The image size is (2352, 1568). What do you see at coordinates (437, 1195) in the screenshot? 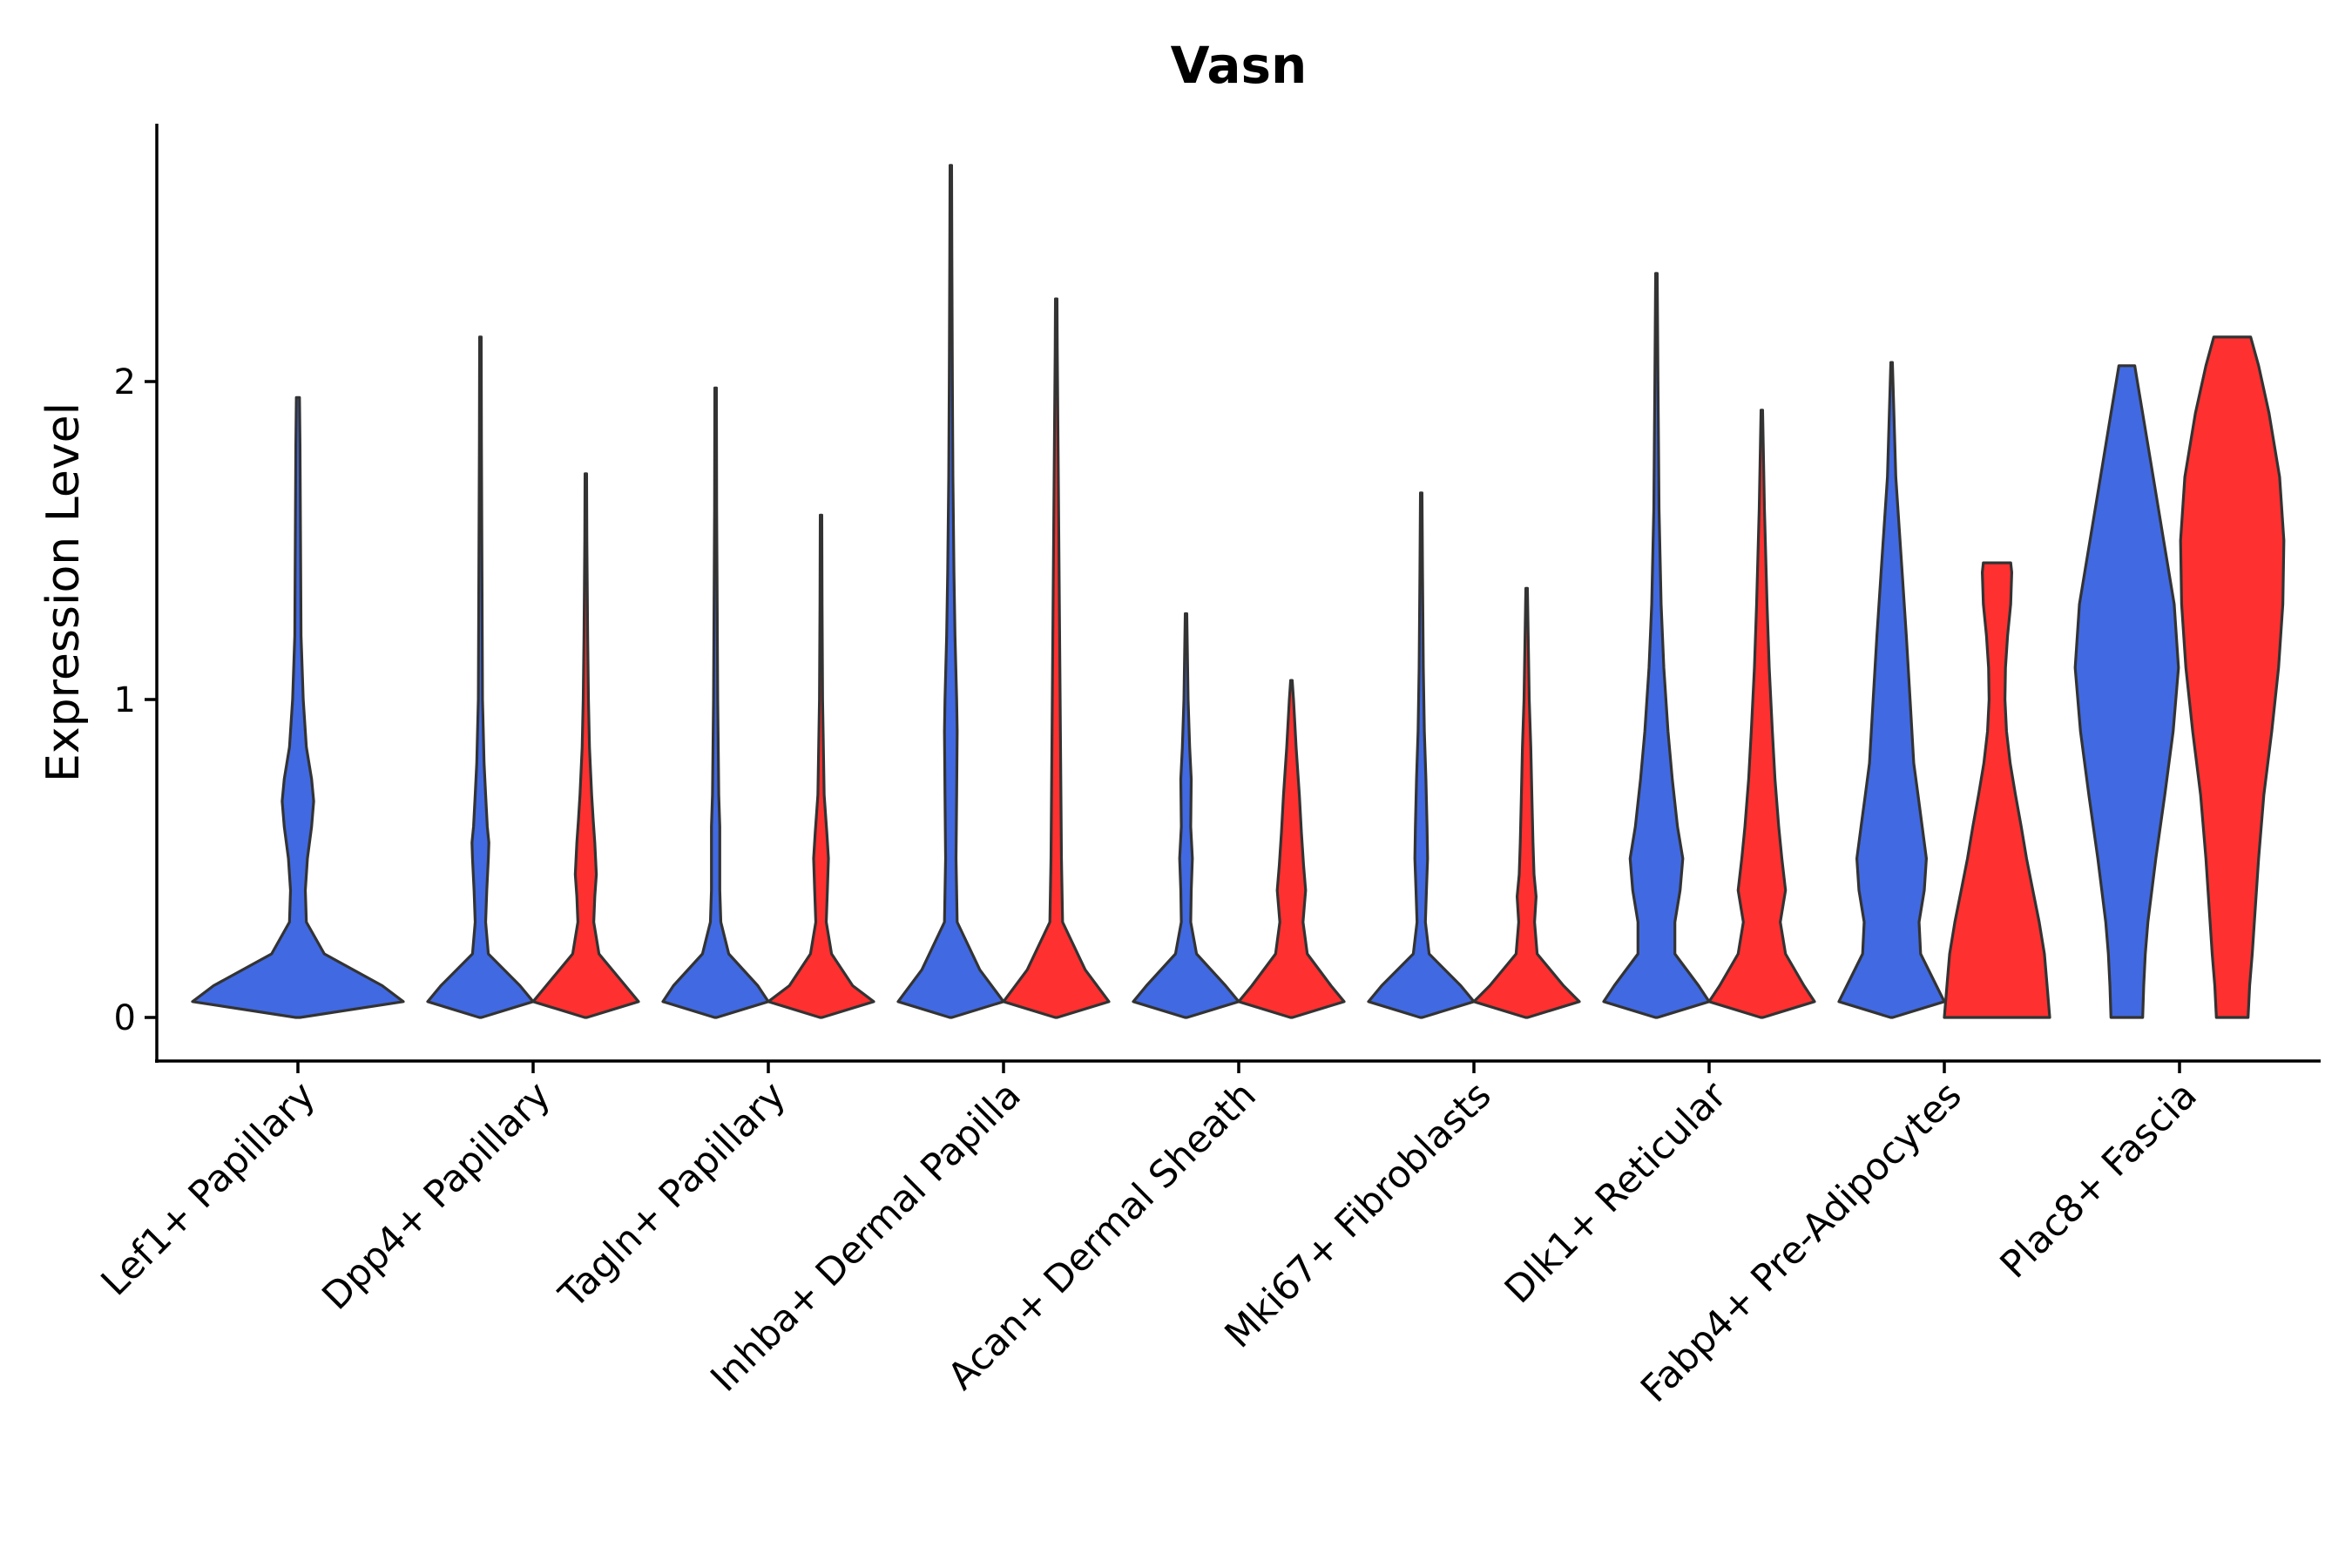
I see `x-tick-label: Dpp4+ Papillary` at bounding box center [437, 1195].